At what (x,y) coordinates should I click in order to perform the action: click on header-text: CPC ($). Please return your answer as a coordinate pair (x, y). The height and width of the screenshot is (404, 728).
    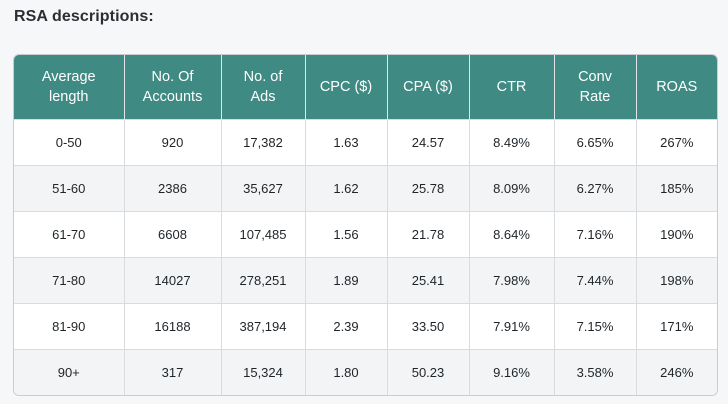
    Looking at the image, I should click on (346, 87).